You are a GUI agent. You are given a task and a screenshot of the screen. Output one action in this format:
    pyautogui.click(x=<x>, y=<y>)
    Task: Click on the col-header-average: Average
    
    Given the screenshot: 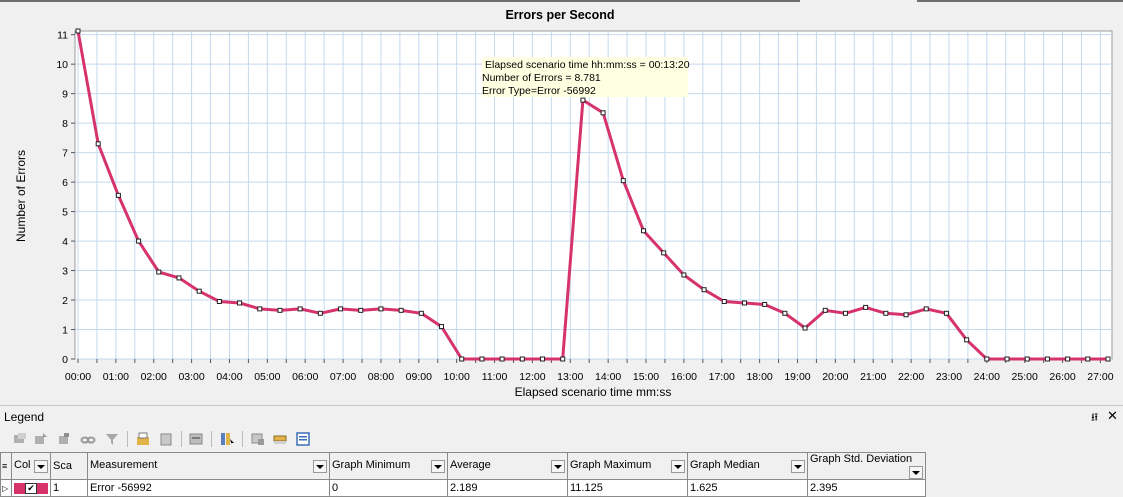 What is the action you would take?
    pyautogui.click(x=507, y=466)
    